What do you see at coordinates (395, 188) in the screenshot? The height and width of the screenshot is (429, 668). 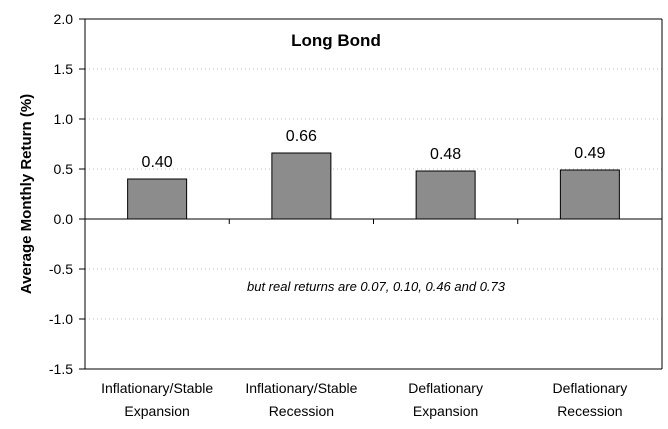 I see `bars` at bounding box center [395, 188].